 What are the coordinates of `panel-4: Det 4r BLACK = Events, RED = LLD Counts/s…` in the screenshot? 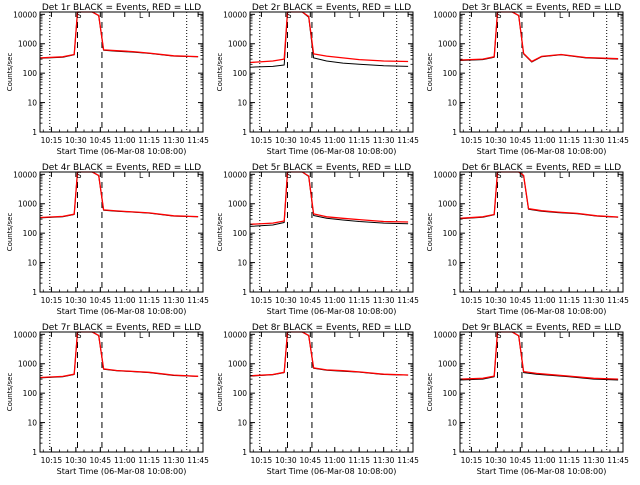 It's located at (107, 239).